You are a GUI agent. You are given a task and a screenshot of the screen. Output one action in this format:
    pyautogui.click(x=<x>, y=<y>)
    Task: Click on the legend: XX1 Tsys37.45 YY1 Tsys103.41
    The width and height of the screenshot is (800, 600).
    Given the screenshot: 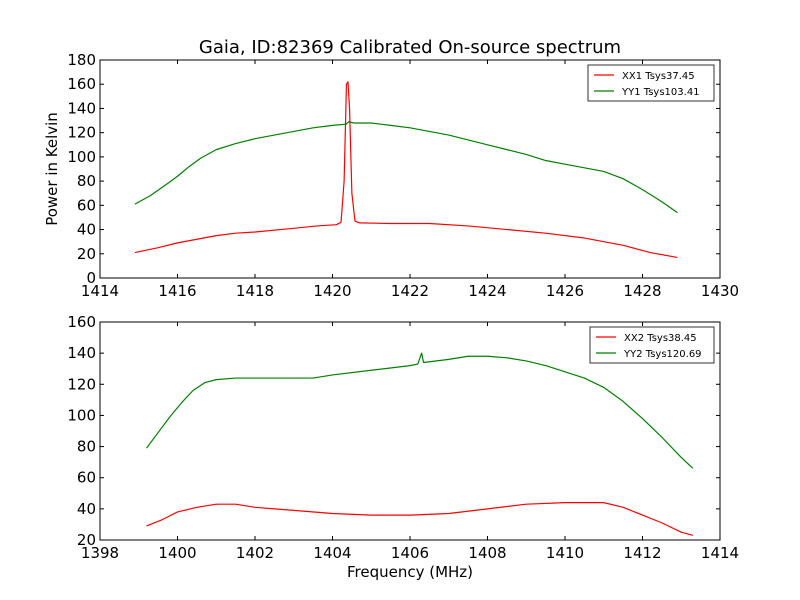 What is the action you would take?
    pyautogui.click(x=651, y=83)
    